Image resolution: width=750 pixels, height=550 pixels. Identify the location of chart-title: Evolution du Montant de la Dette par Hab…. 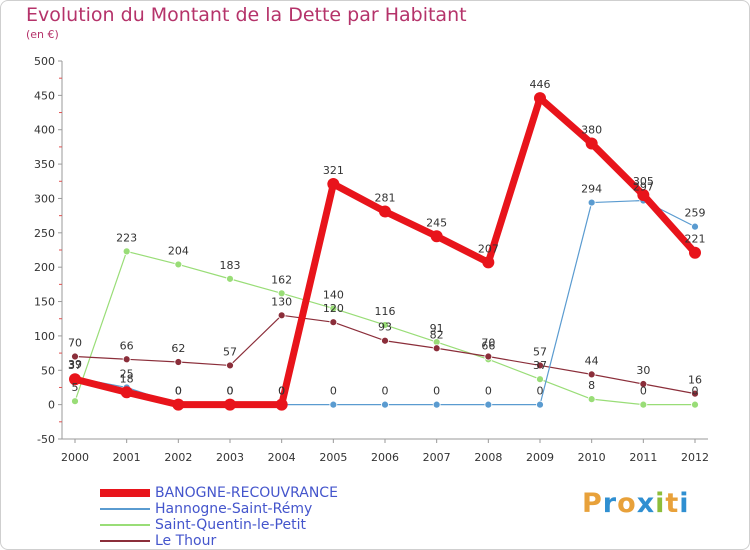
(246, 15).